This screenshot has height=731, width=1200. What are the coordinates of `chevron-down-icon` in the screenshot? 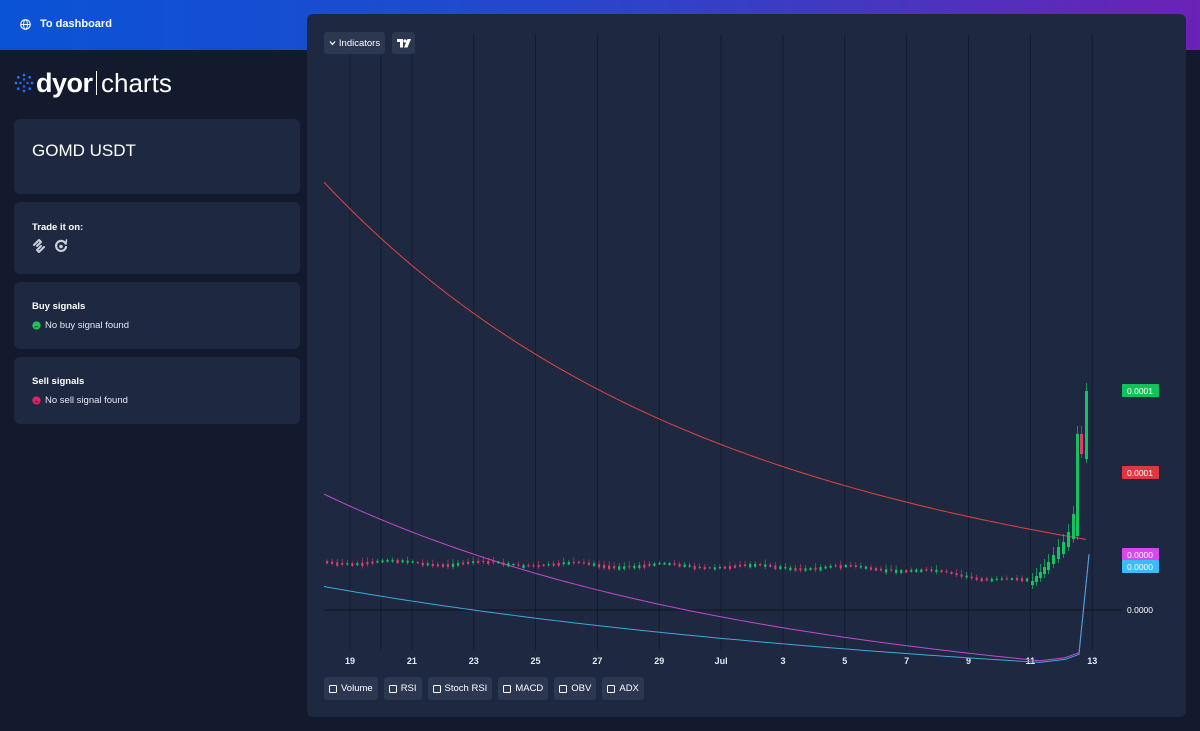 It's located at (332, 43).